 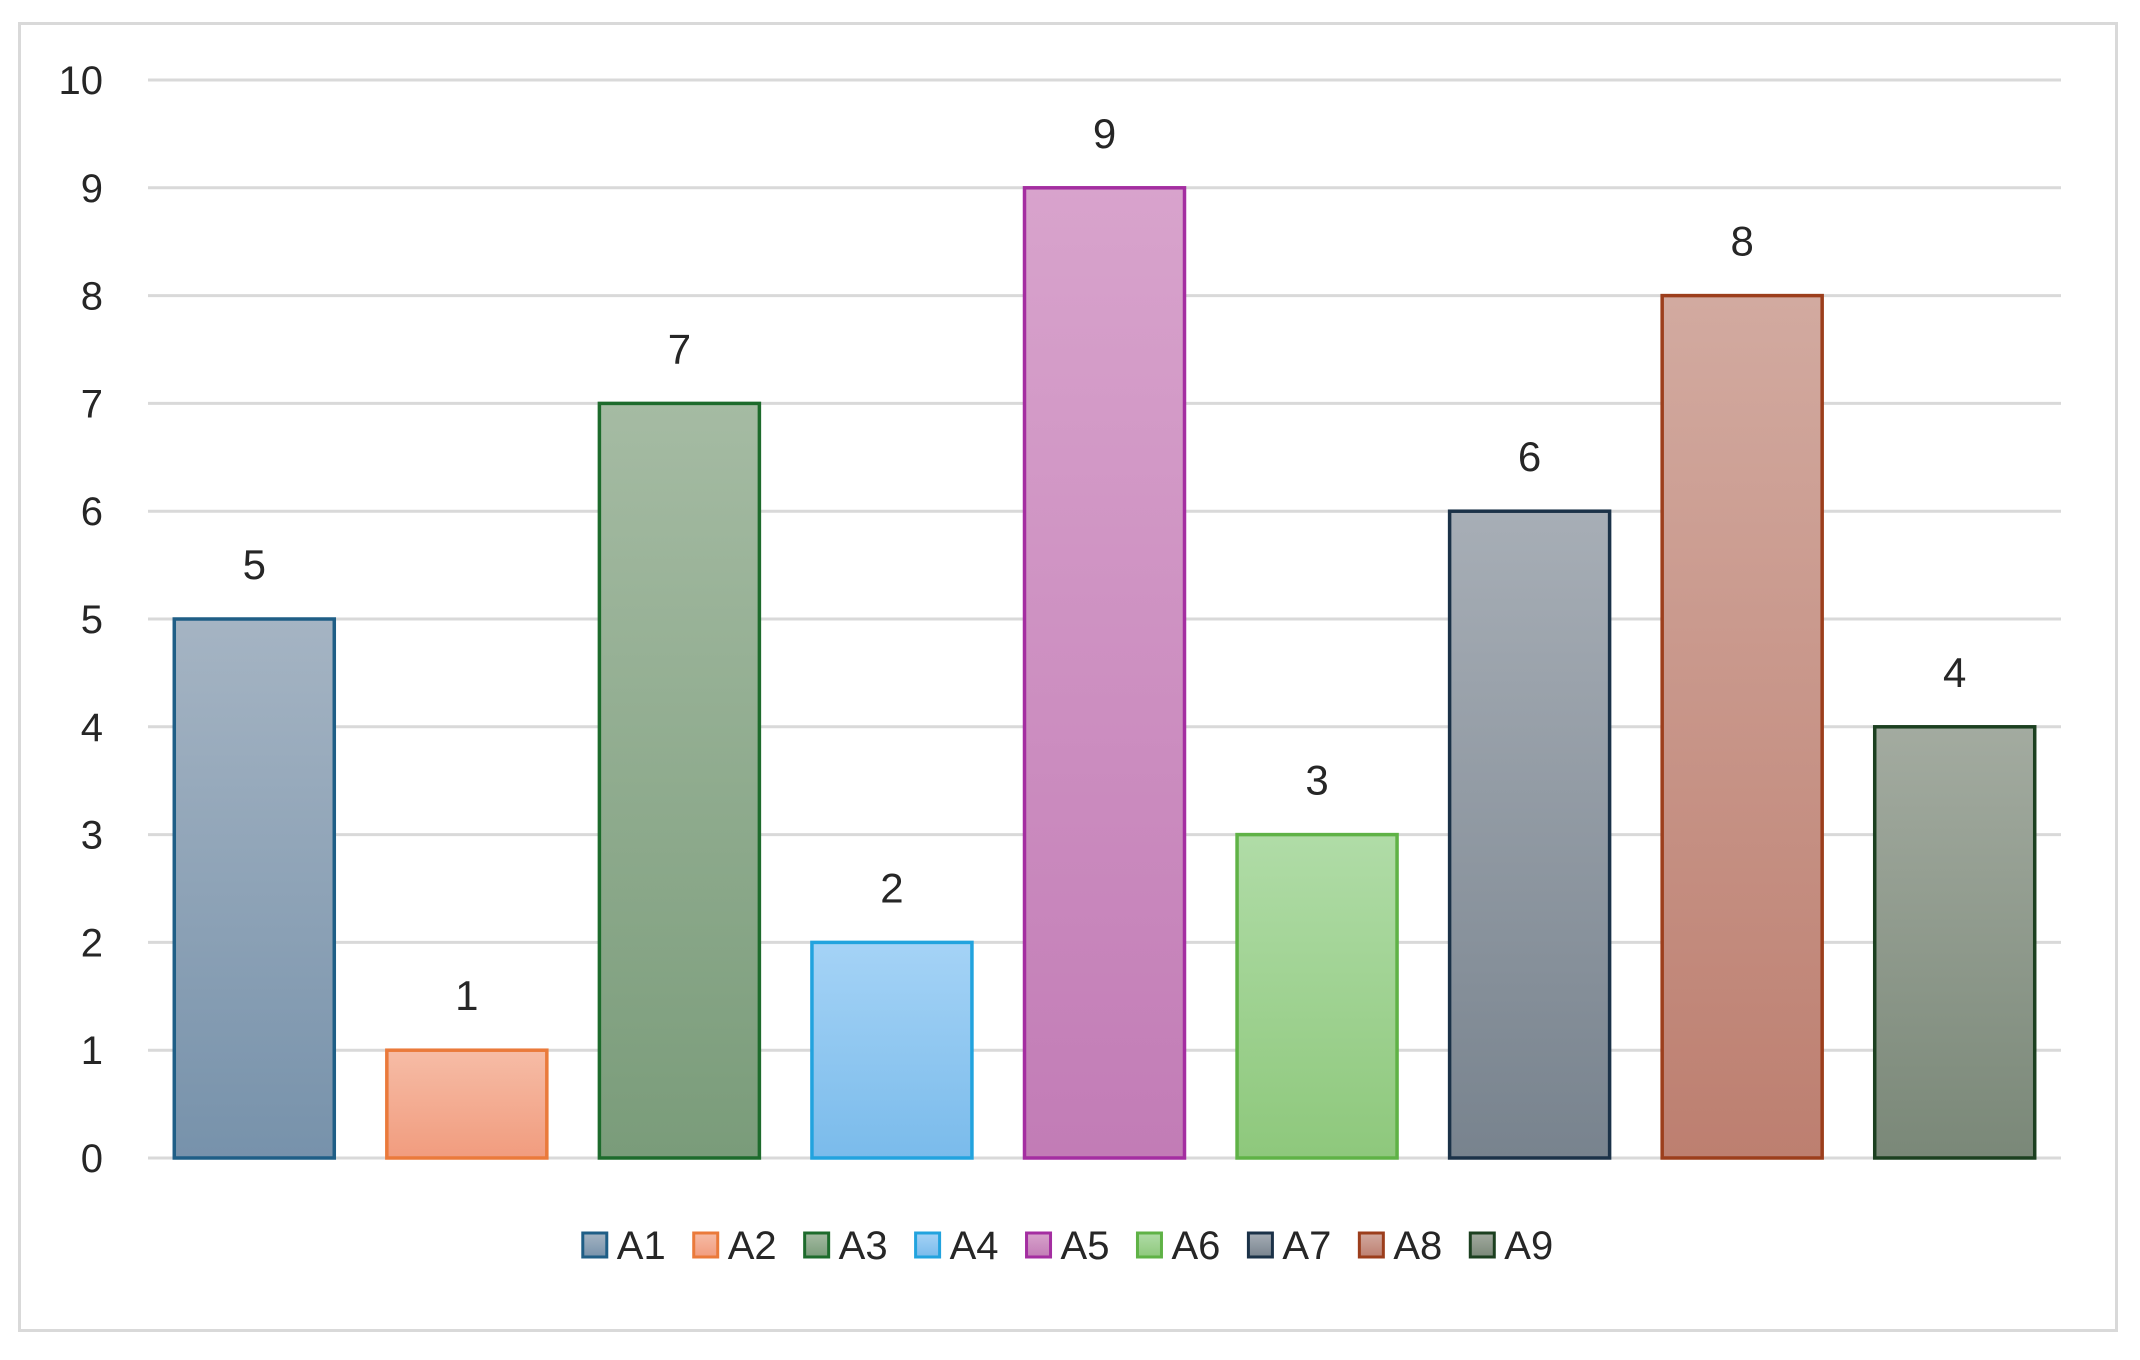 I want to click on legend-label: A2, so click(x=752, y=1246).